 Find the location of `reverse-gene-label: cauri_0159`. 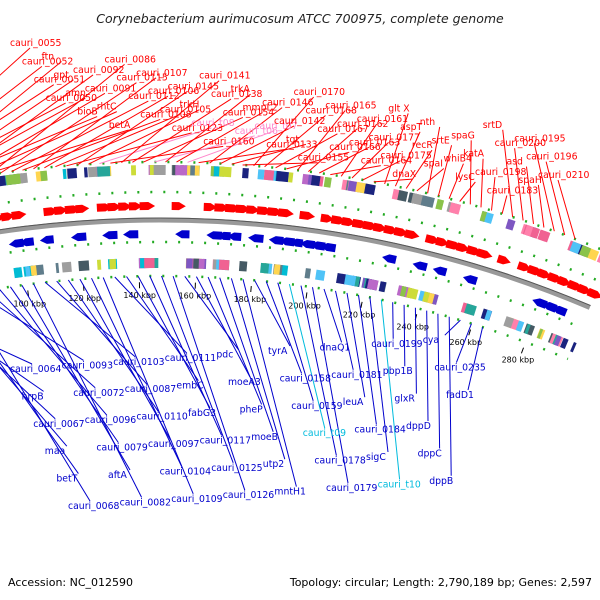

reverse-gene-label: cauri_0159 is located at coordinates (316, 406).